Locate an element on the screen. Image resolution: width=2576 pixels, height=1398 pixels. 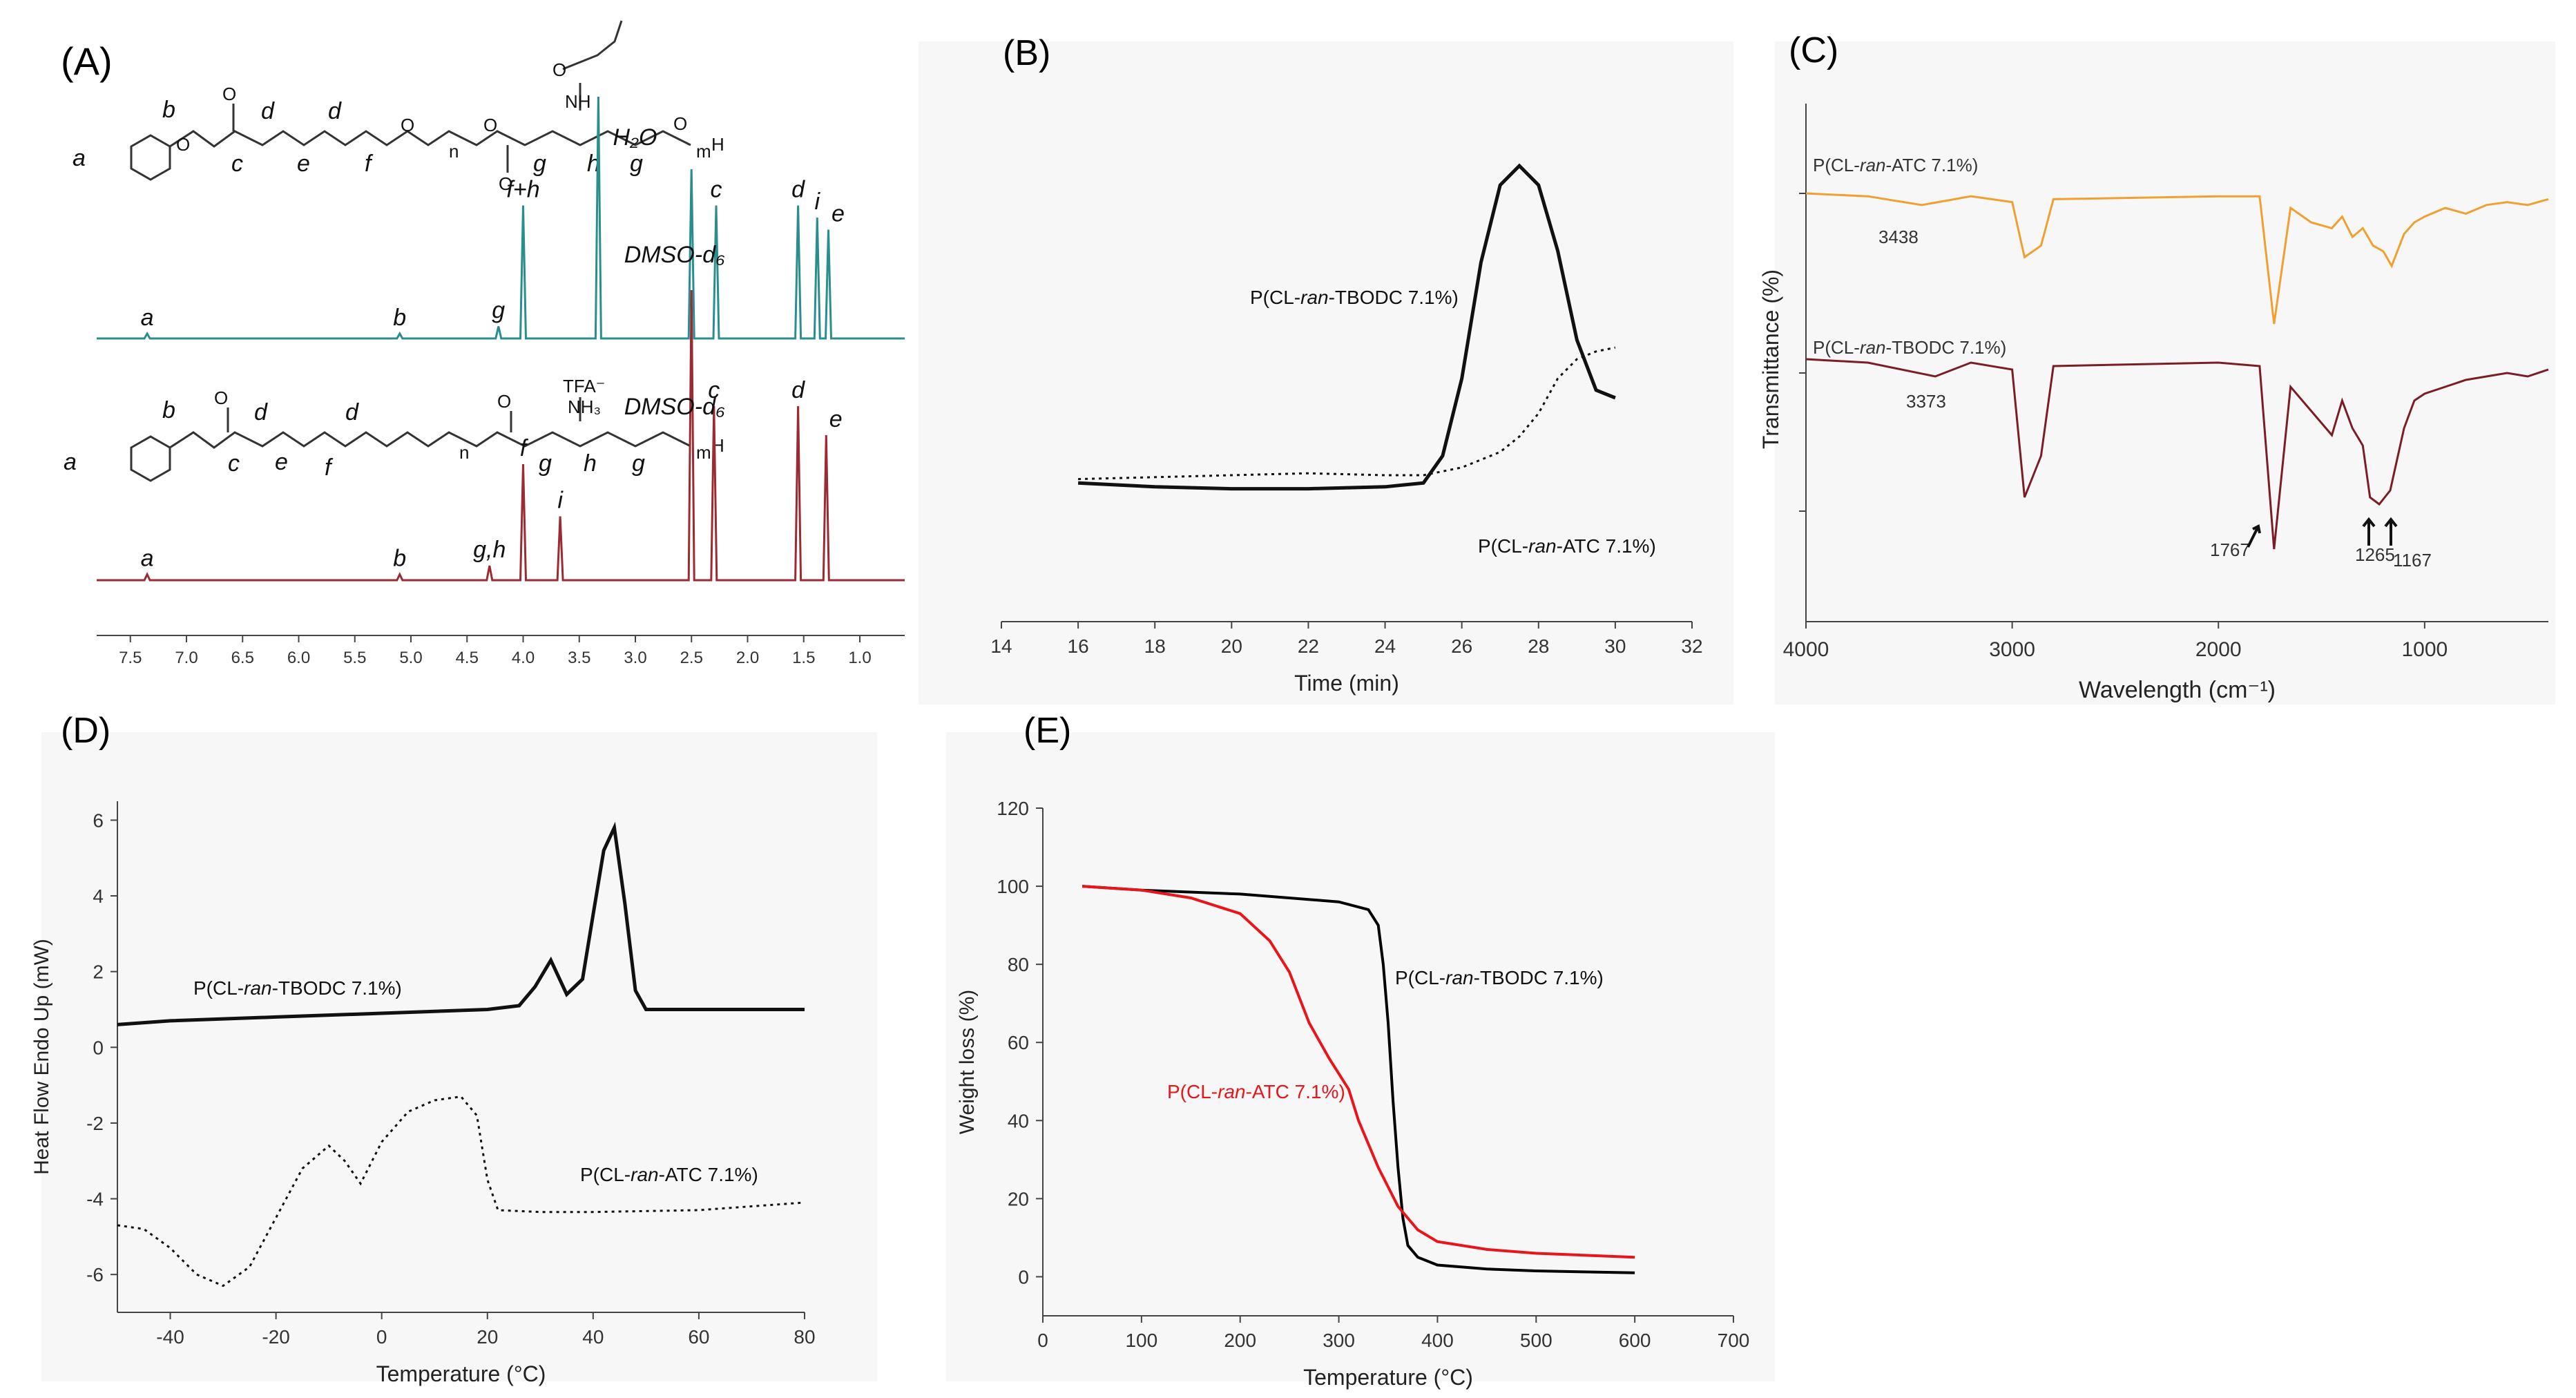
nmr-peak-label: g,h is located at coordinates (489, 550).